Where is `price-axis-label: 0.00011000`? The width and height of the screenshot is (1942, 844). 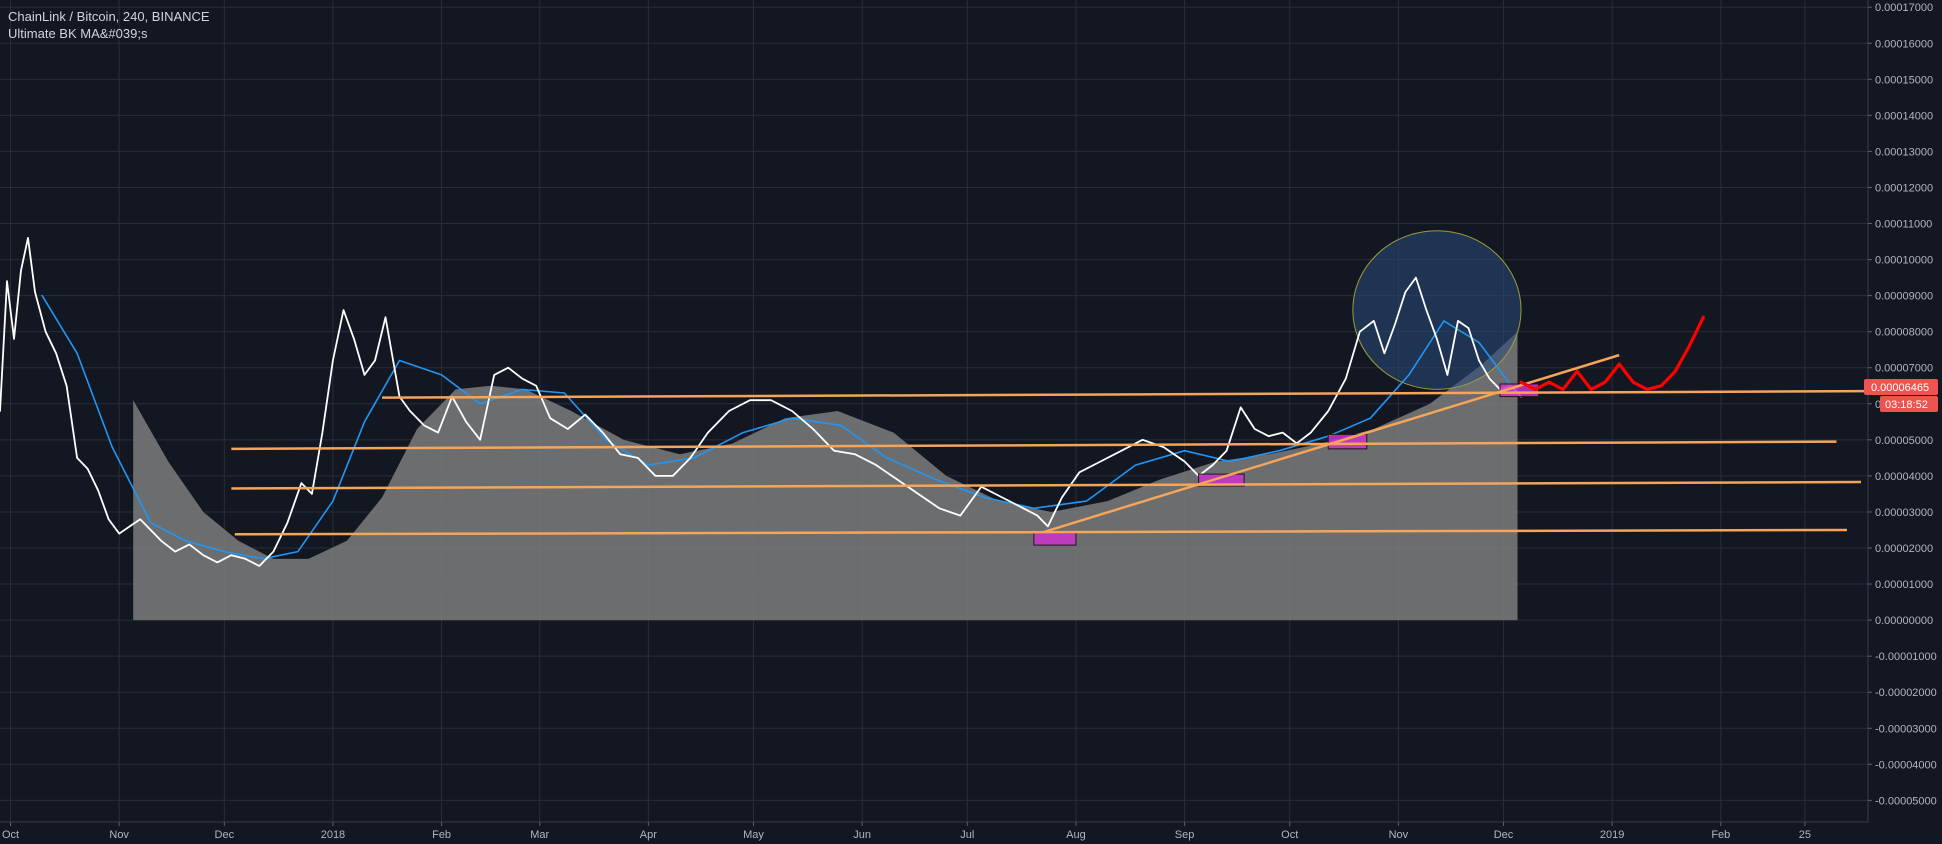 price-axis-label: 0.00011000 is located at coordinates (1903, 225).